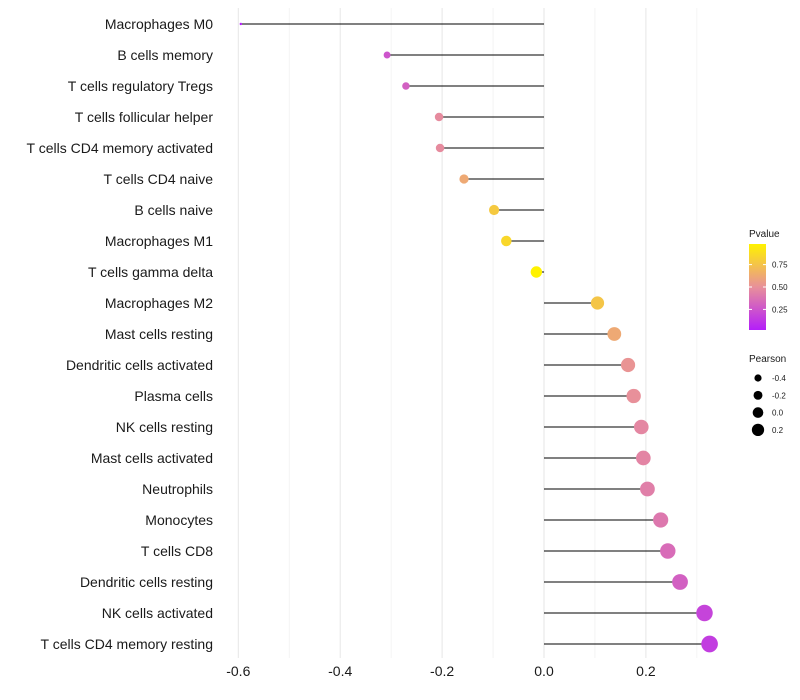 The image size is (800, 700). What do you see at coordinates (150, 272) in the screenshot?
I see `category-label: T cells gamma delta` at bounding box center [150, 272].